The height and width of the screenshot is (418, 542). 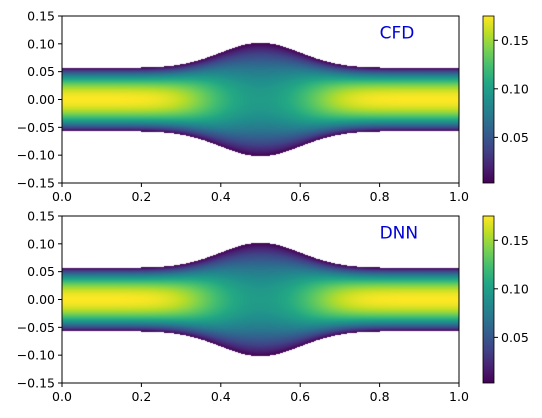 I want to click on dnn-colorbar-ticks: 0.05 0.10 0.15, so click(x=511, y=289).